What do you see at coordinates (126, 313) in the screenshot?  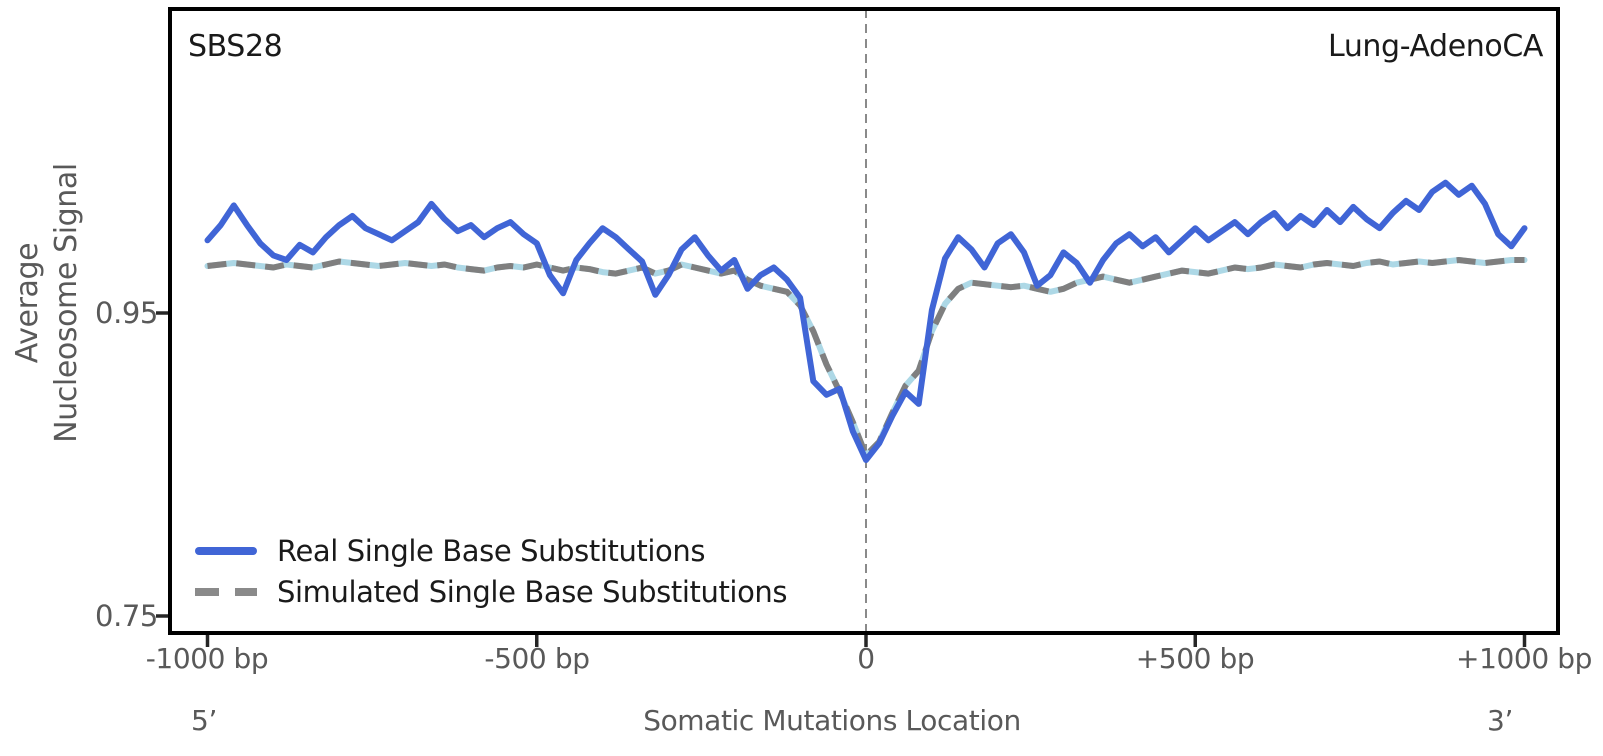 I see `y-tick-label-095: 0.95` at bounding box center [126, 313].